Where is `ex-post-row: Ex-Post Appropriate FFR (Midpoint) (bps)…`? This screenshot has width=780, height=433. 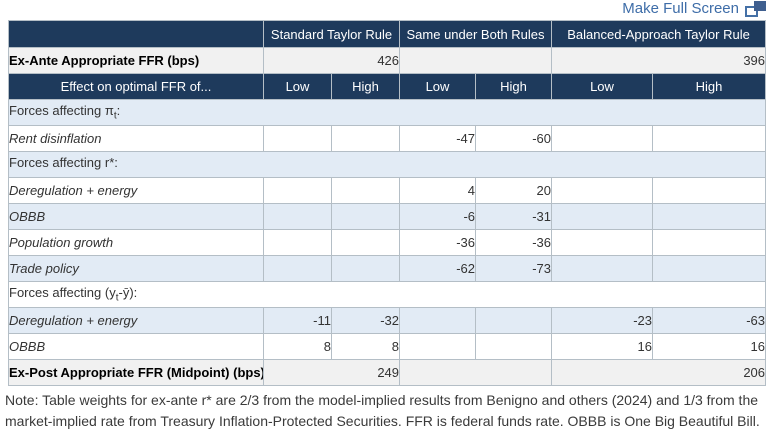
ex-post-row: Ex-Post Appropriate FFR (Midpoint) (bps)… is located at coordinates (387, 372).